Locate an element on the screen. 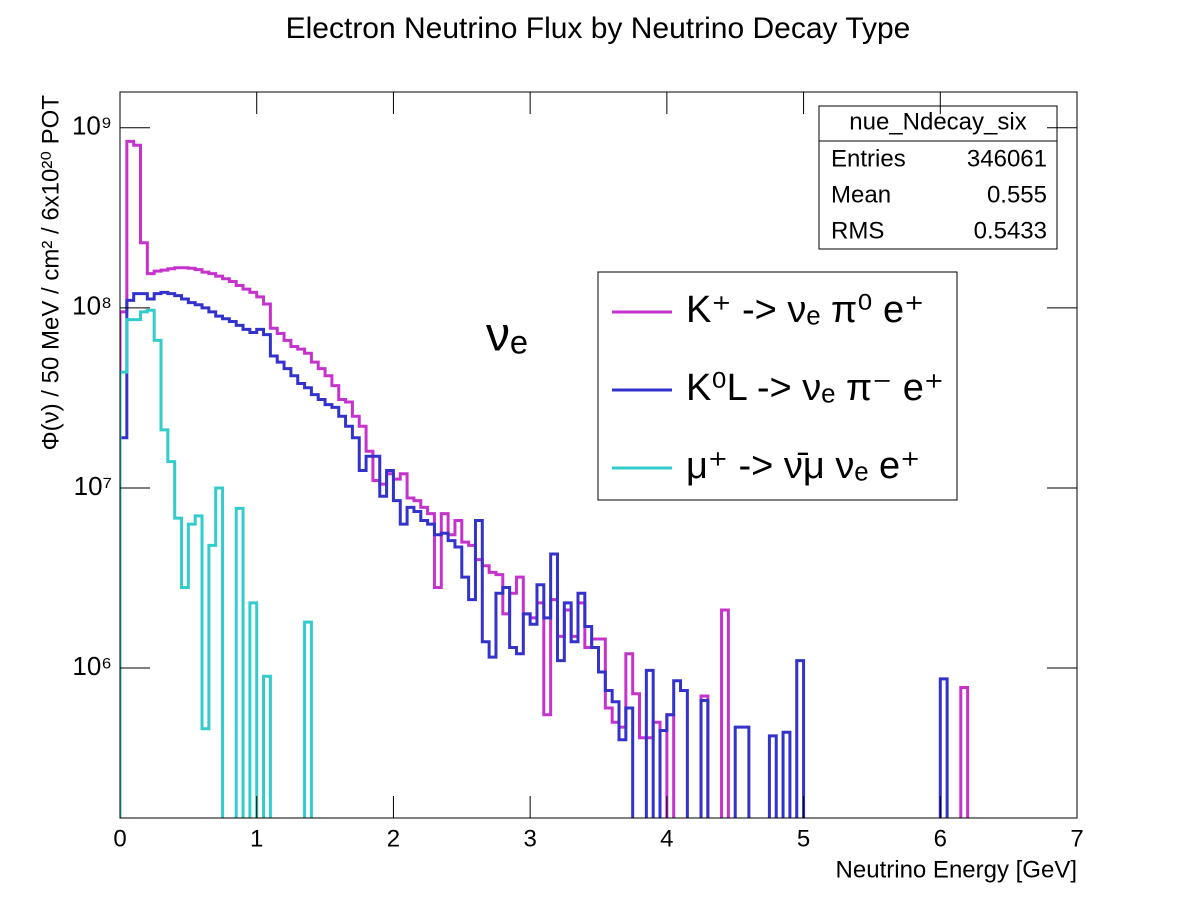  x-tick-label: 1 is located at coordinates (256, 838).